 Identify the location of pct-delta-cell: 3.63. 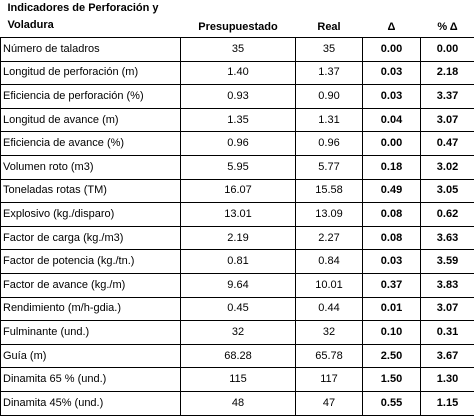
(447, 238).